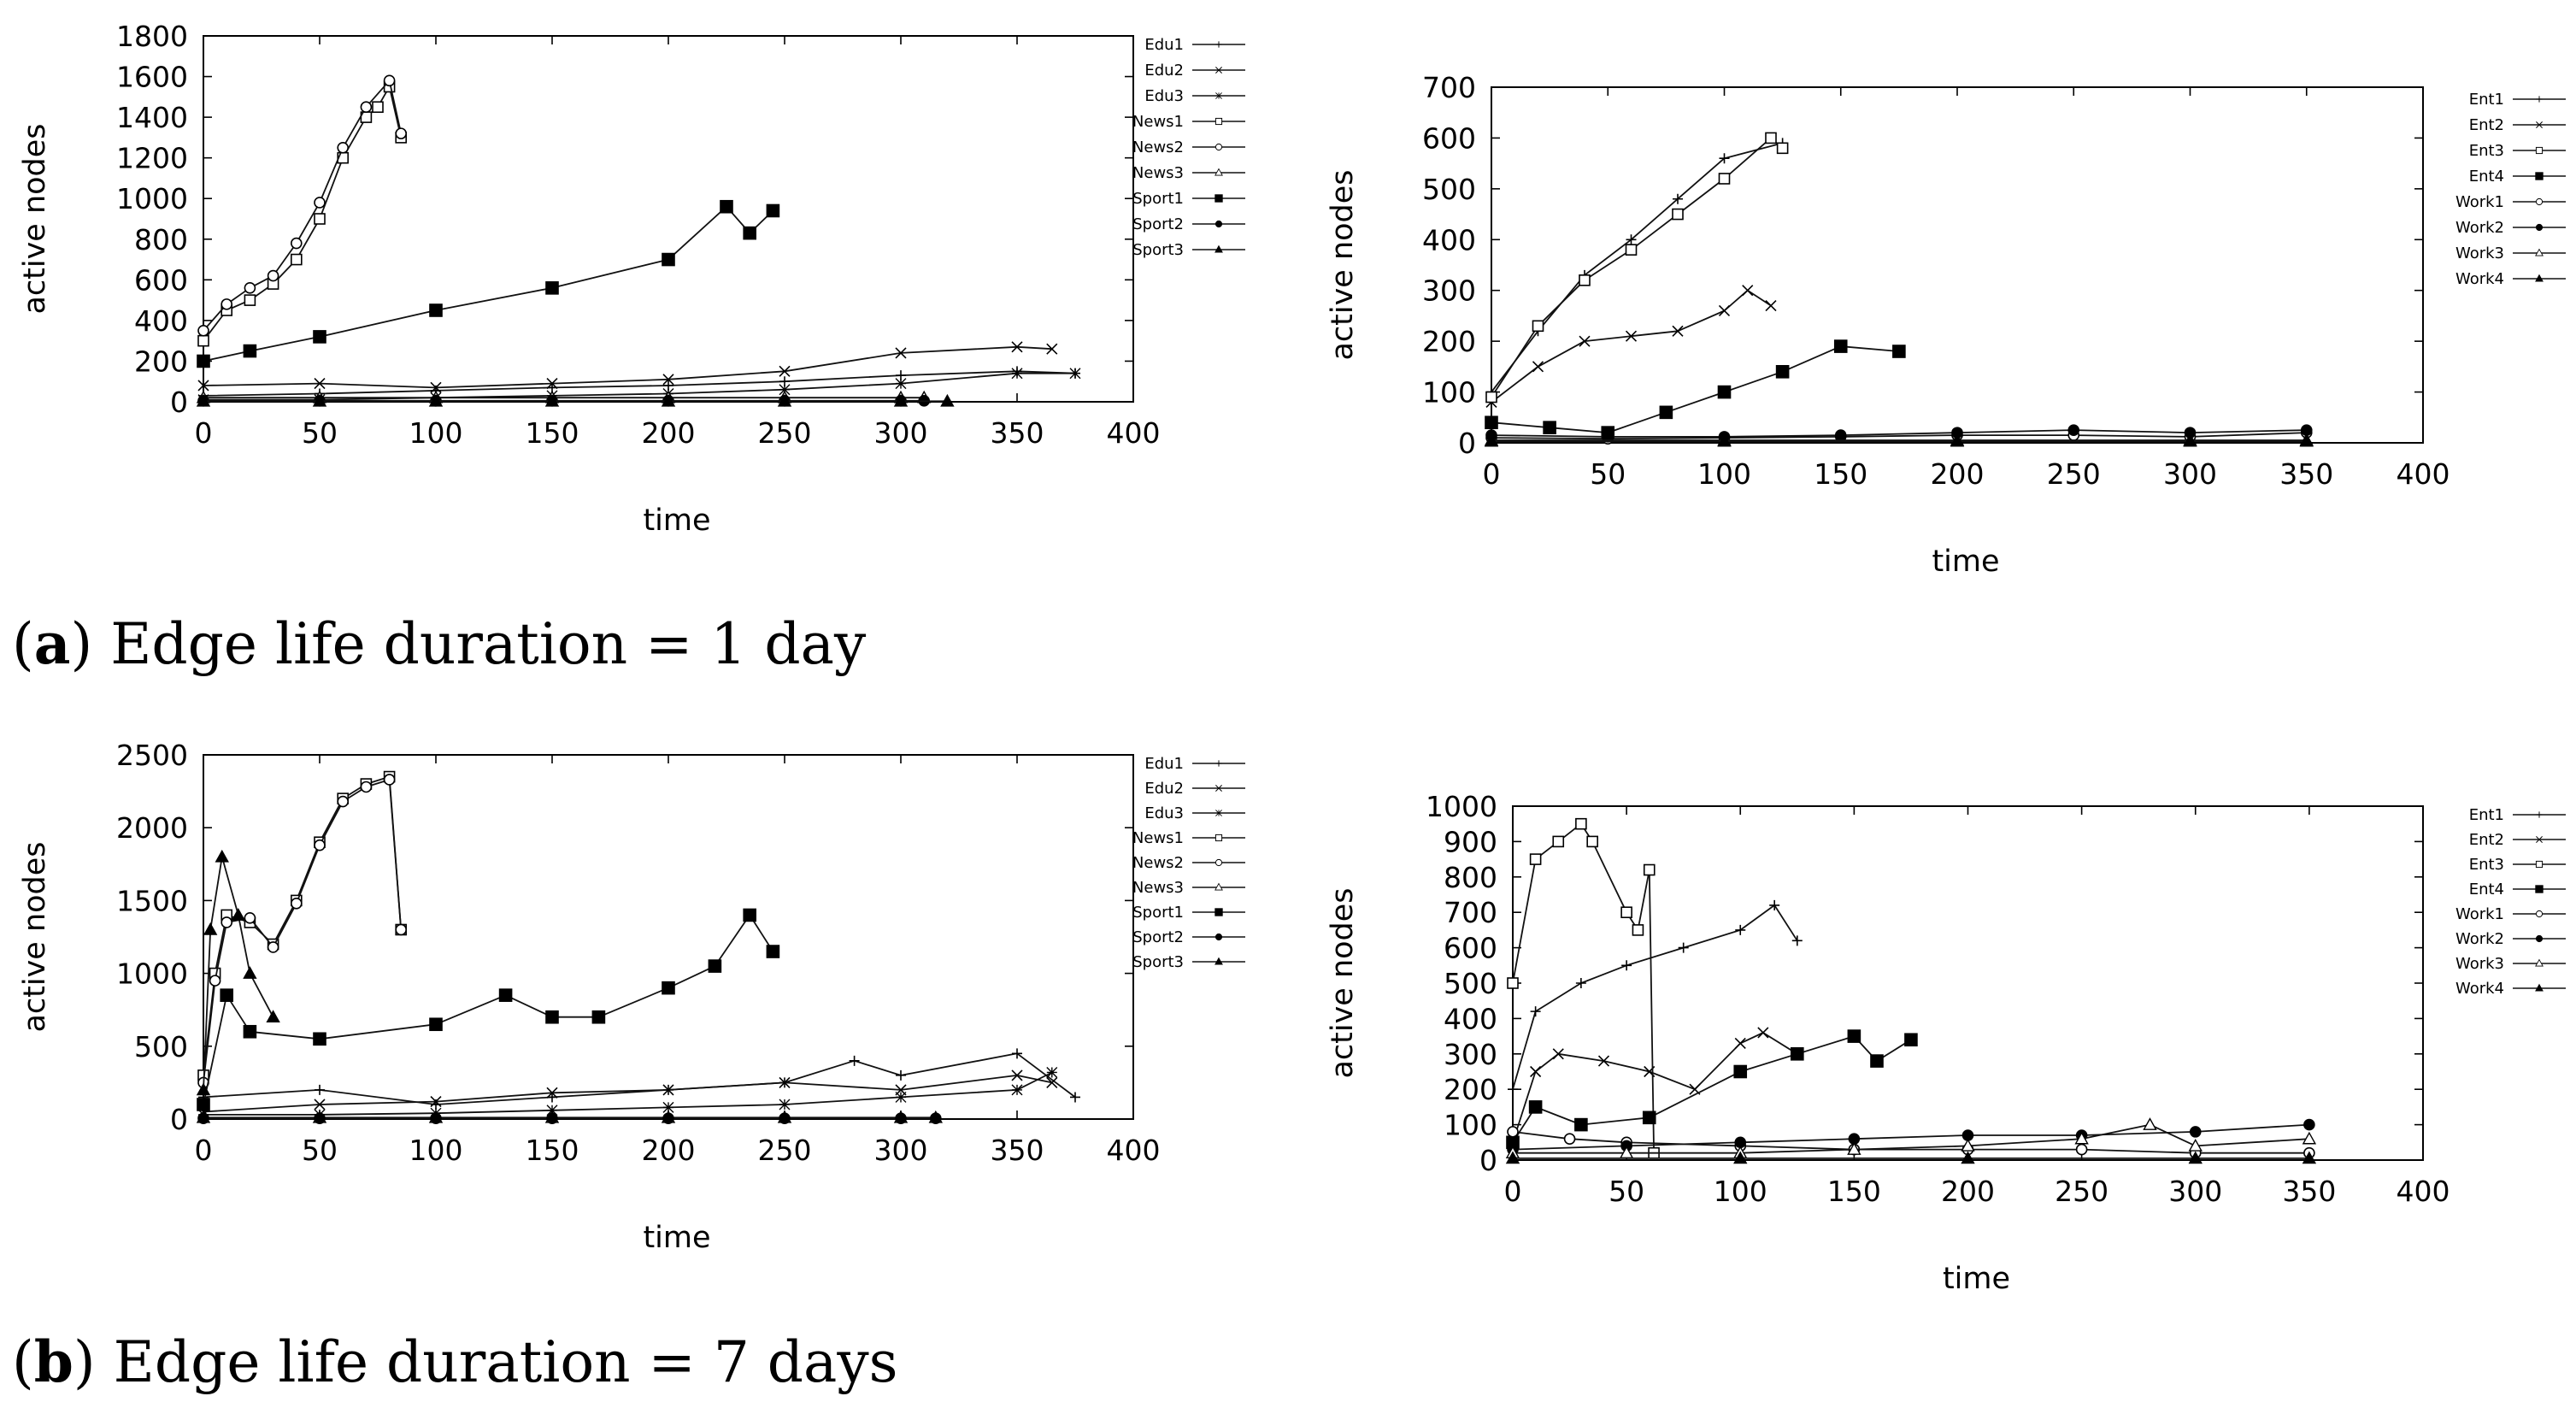 The width and height of the screenshot is (2576, 1408). What do you see at coordinates (639, 1079) in the screenshot?
I see `series-edu1` at bounding box center [639, 1079].